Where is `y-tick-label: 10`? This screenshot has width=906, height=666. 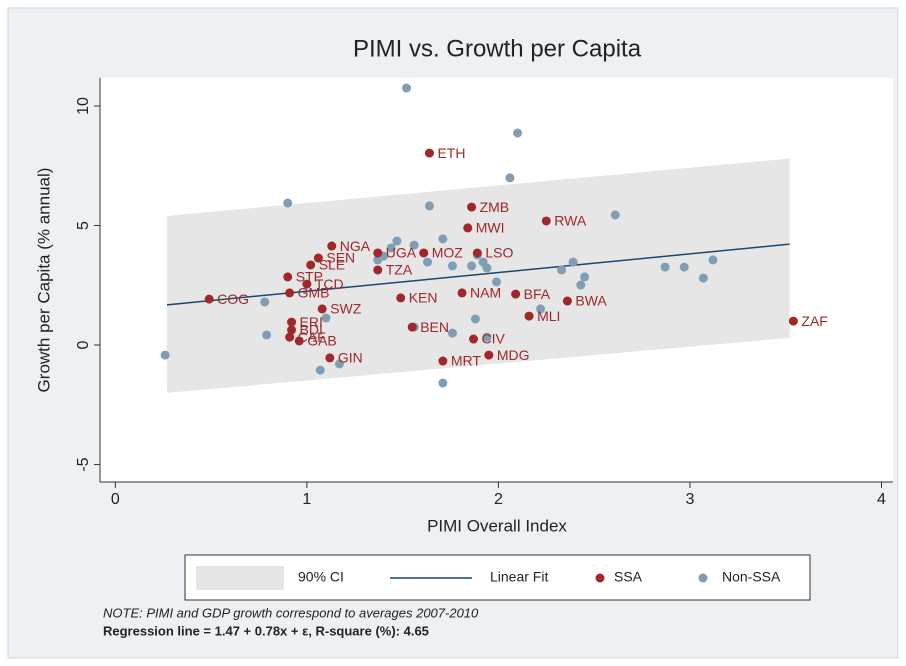
y-tick-label: 10 is located at coordinates (83, 106).